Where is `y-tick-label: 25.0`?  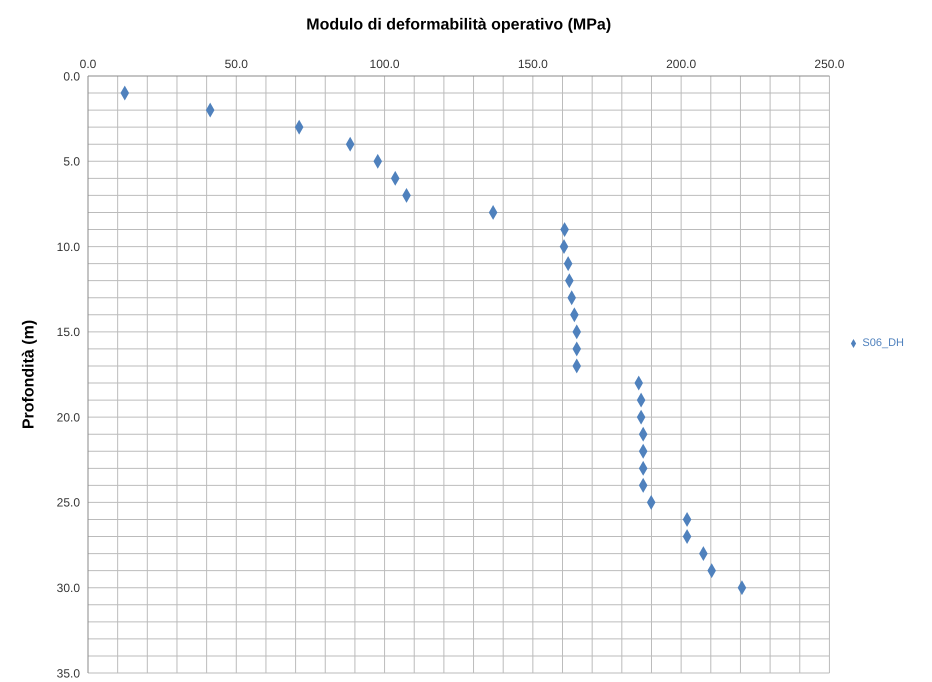 y-tick-label: 25.0 is located at coordinates (68, 503).